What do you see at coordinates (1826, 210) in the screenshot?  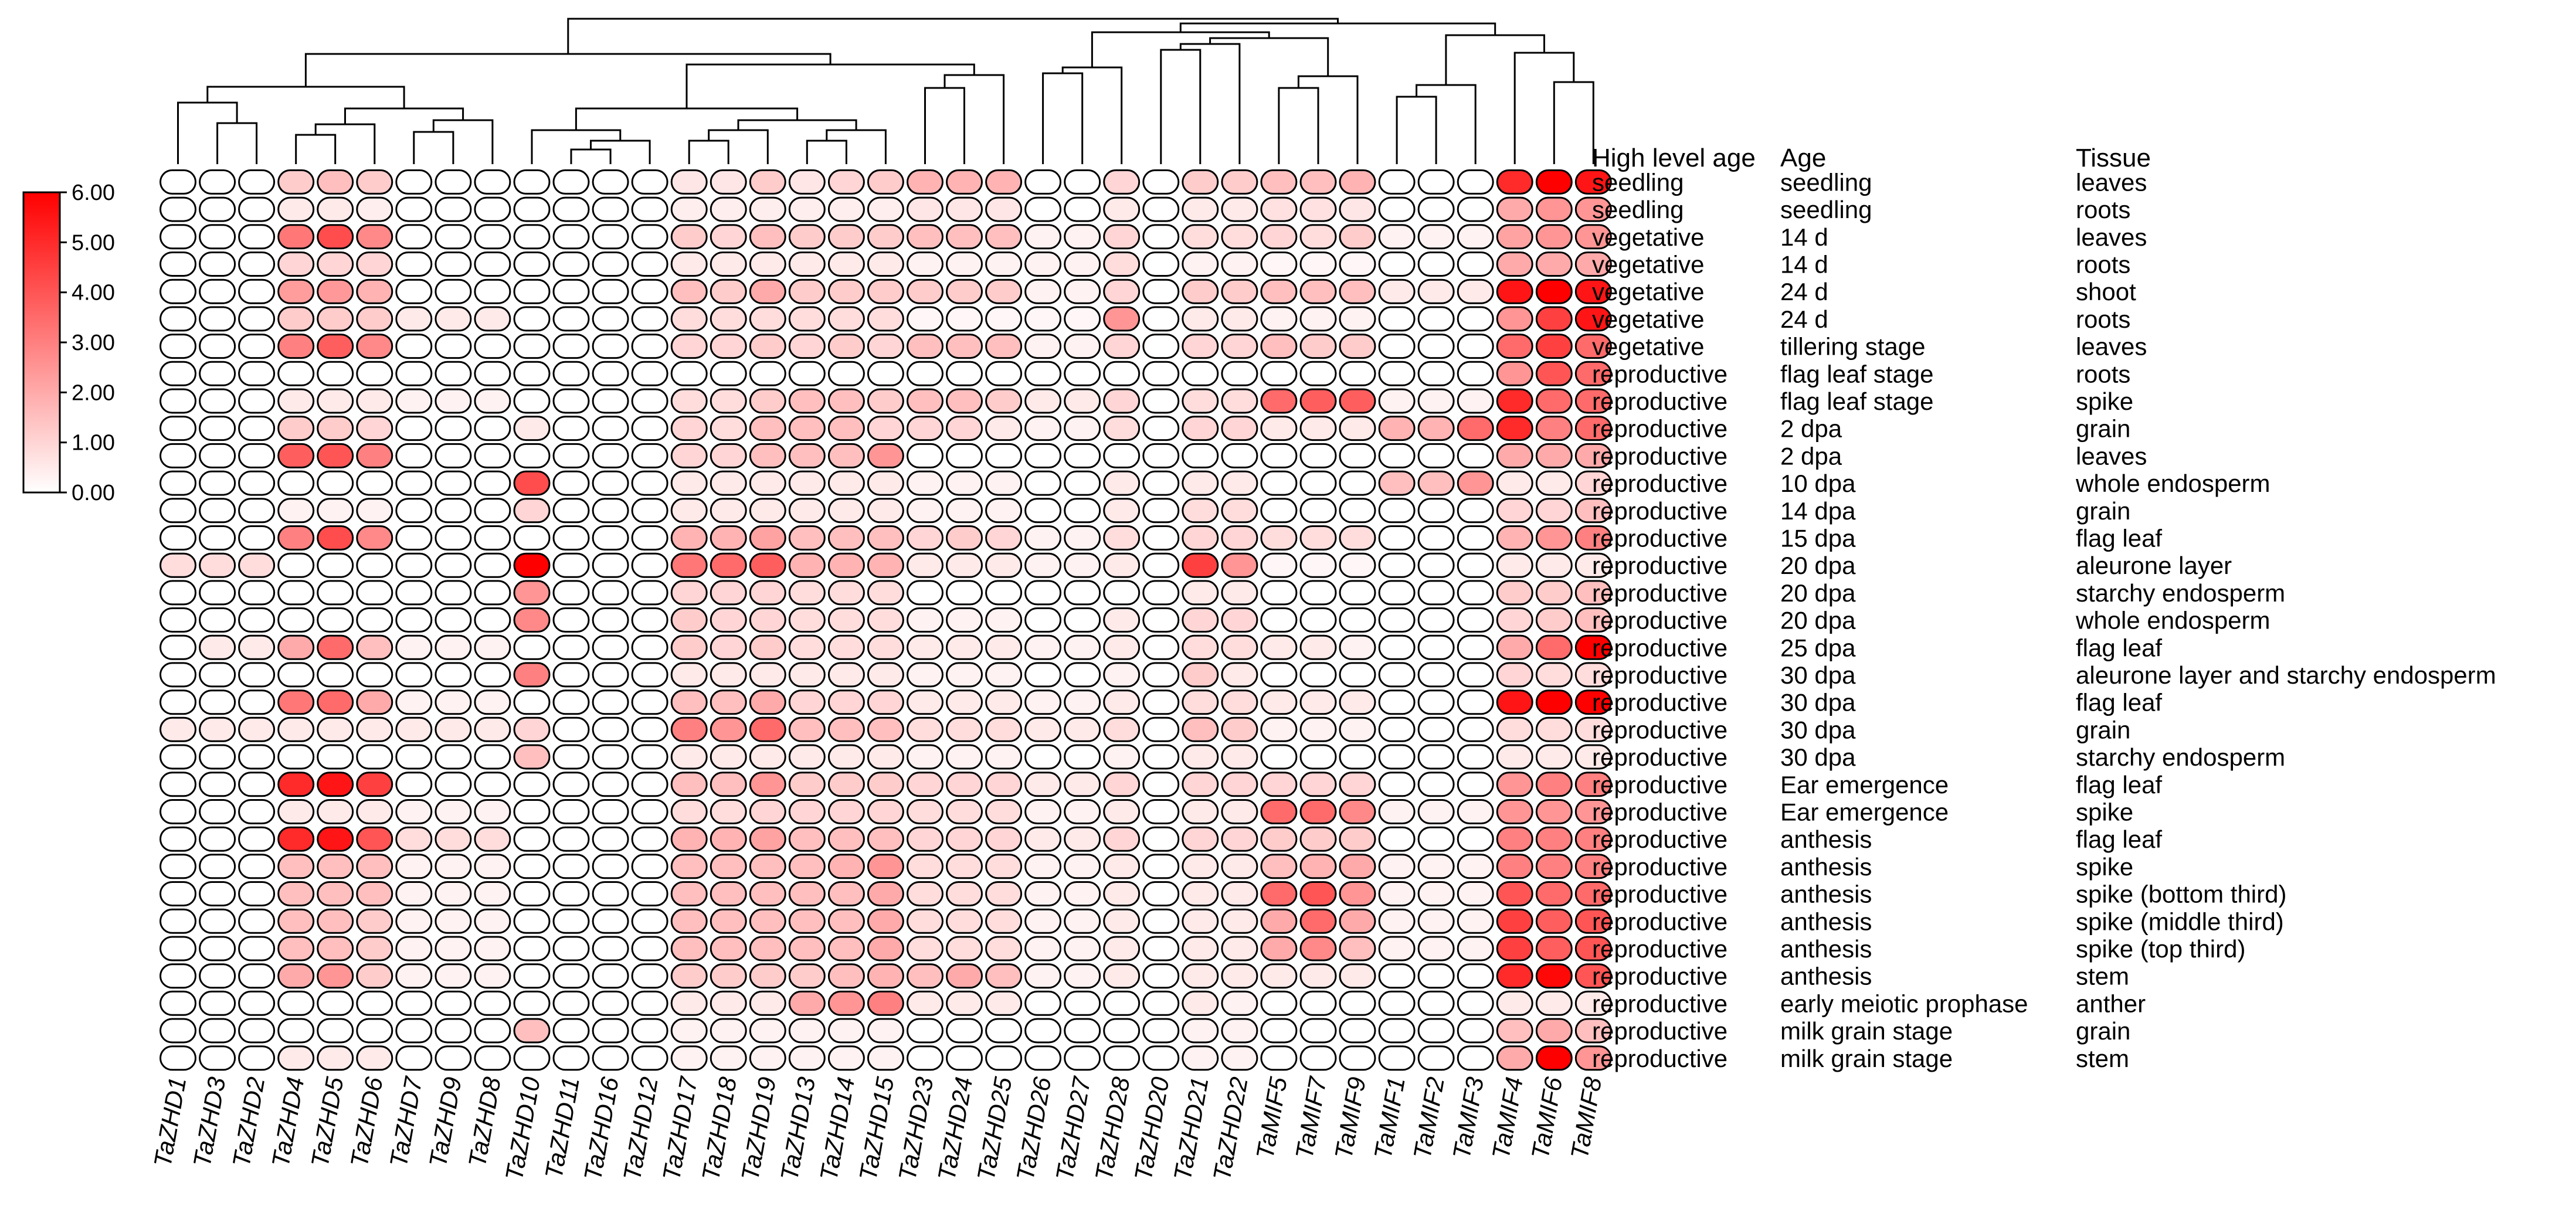 I see `row-annotation-label: seedling` at bounding box center [1826, 210].